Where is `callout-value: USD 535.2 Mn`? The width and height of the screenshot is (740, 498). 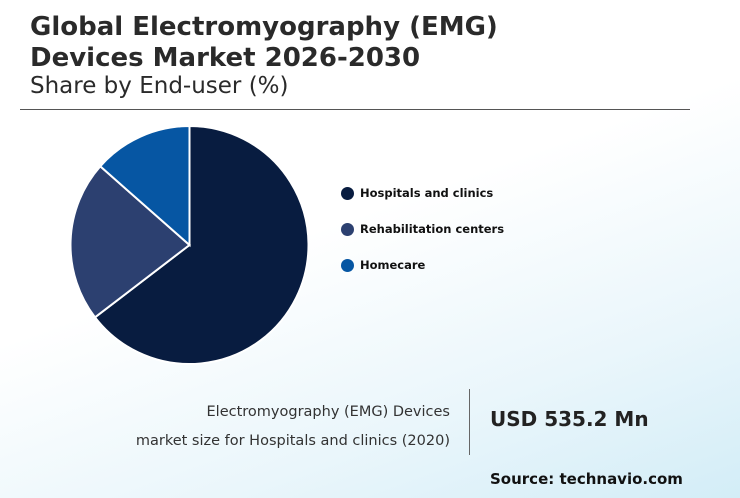
callout-value: USD 535.2 Mn is located at coordinates (569, 419).